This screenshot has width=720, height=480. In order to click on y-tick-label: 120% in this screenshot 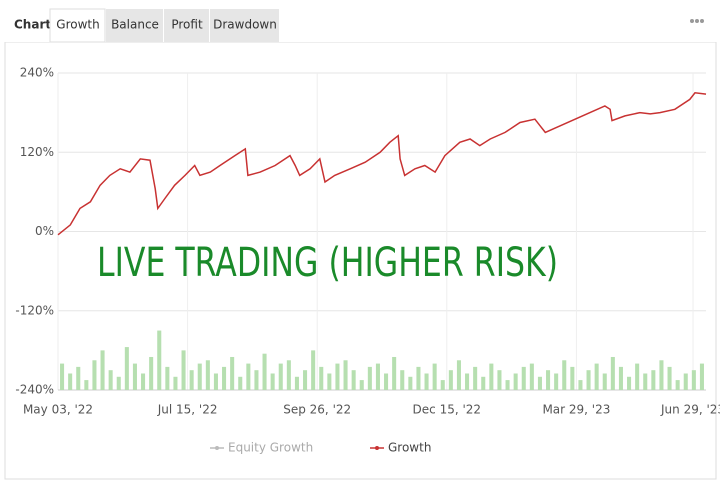, I will do `click(37, 152)`.